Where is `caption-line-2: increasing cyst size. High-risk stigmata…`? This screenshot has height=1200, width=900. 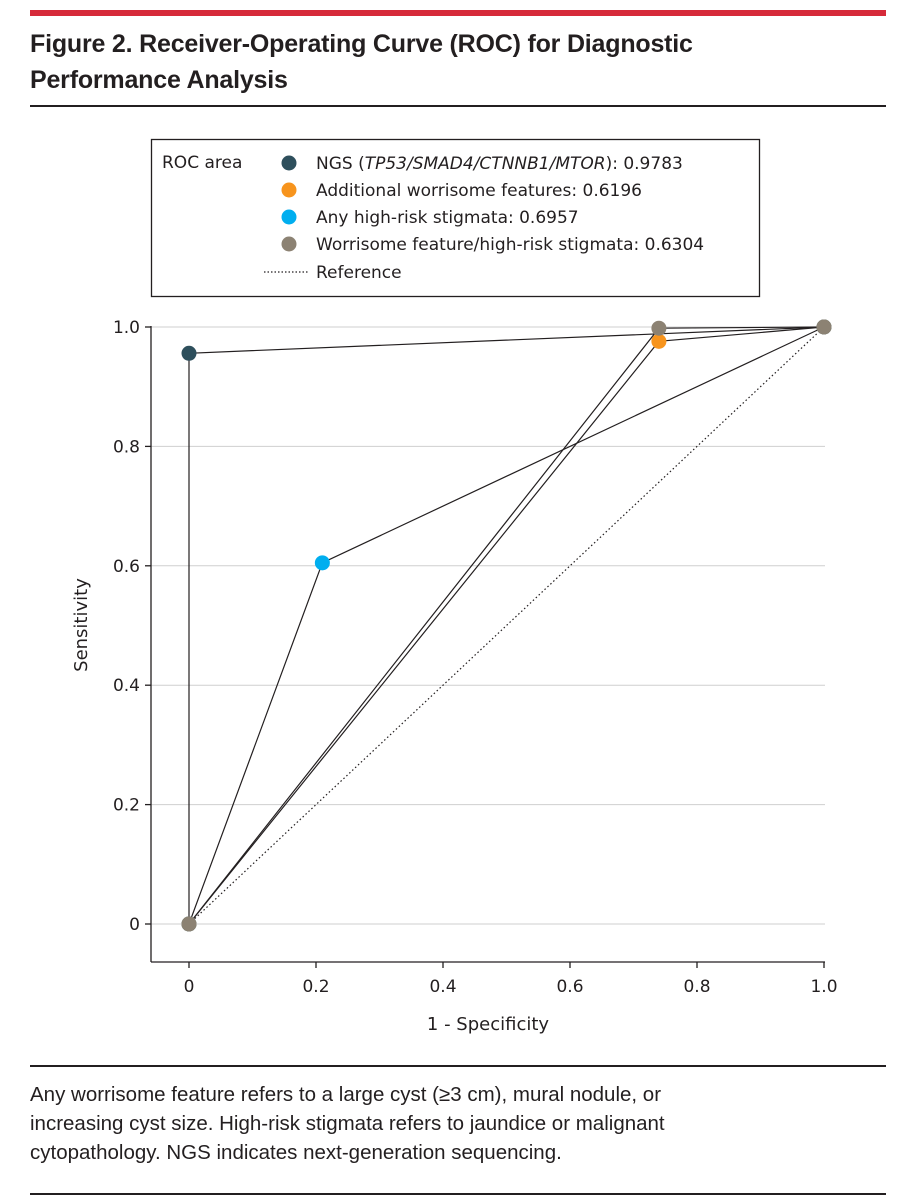
caption-line-2: increasing cyst size. High-risk stigmata… is located at coordinates (347, 1123).